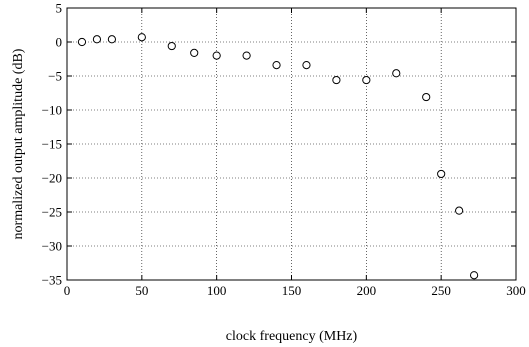 The width and height of the screenshot is (529, 347). I want to click on y-tick-label: −25, so click(52, 212).